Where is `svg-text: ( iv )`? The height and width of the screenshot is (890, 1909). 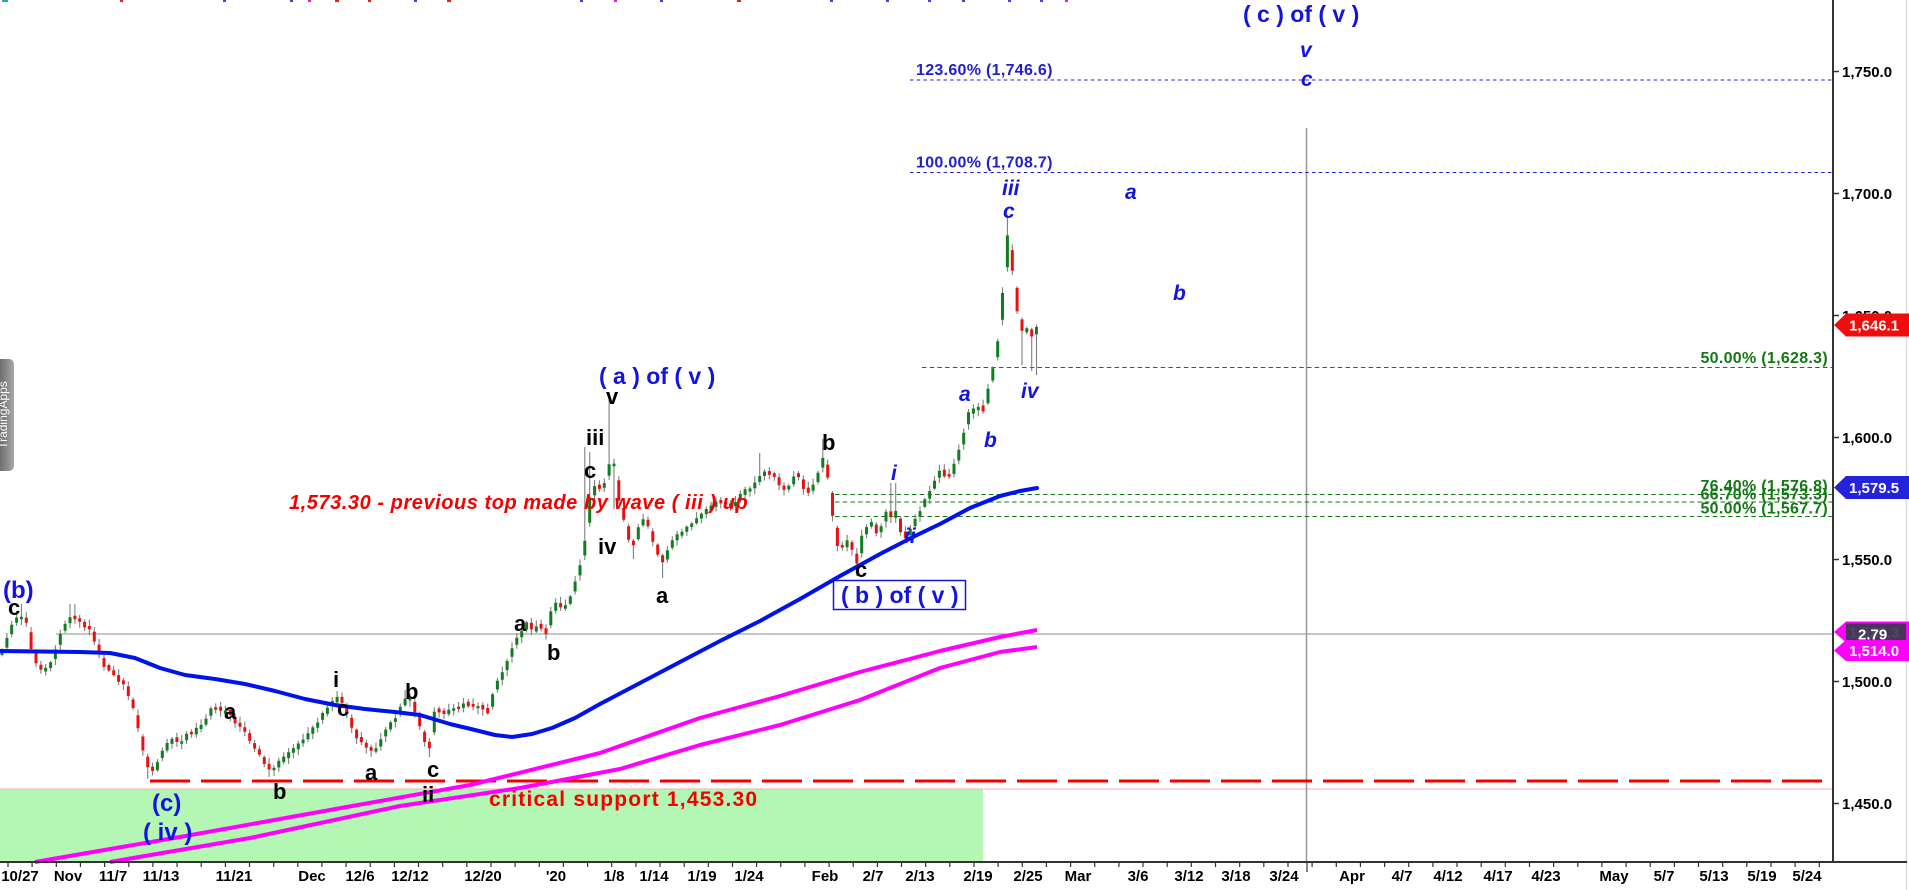
svg-text: ( iv ) is located at coordinates (167, 832).